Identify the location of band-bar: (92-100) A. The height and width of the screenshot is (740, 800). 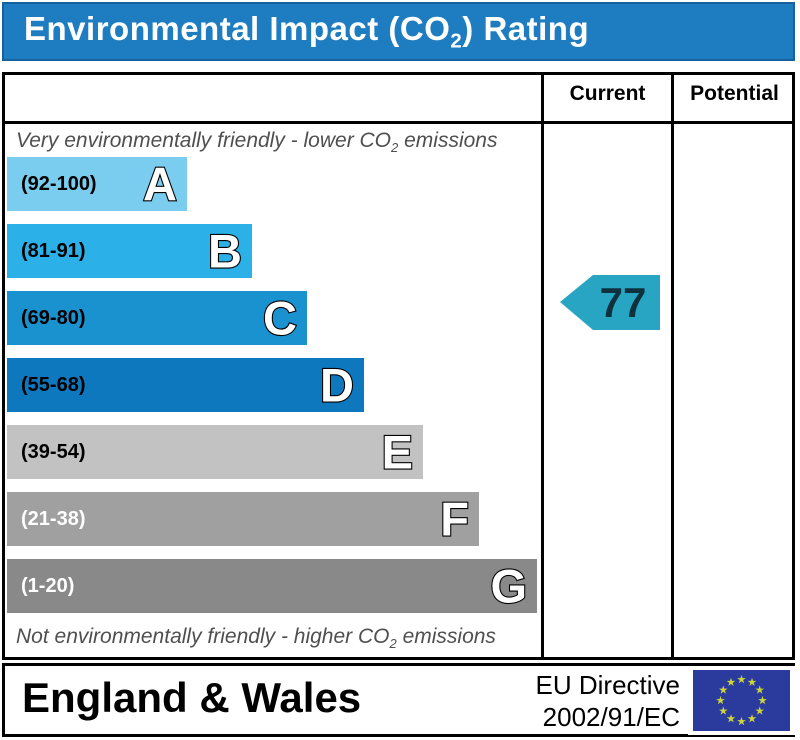
(97, 184).